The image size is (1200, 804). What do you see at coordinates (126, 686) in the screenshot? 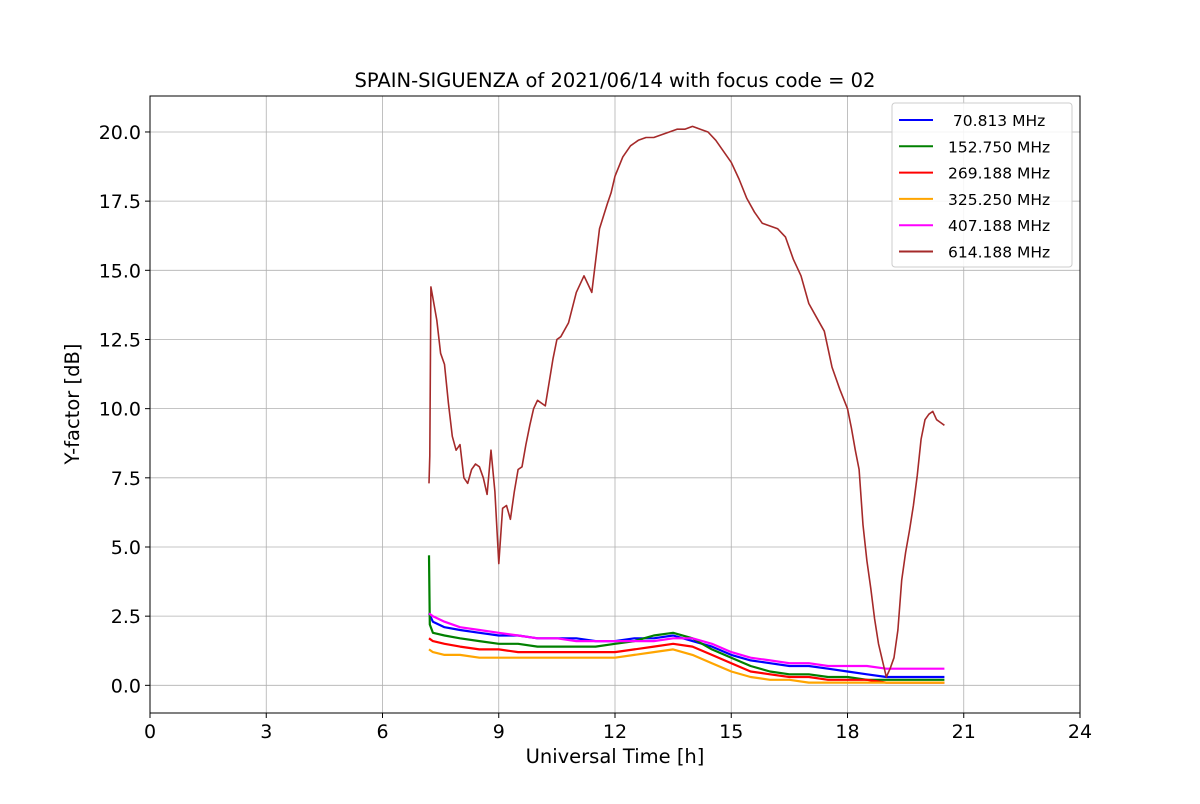
I see `y-tick-label: 0.0` at bounding box center [126, 686].